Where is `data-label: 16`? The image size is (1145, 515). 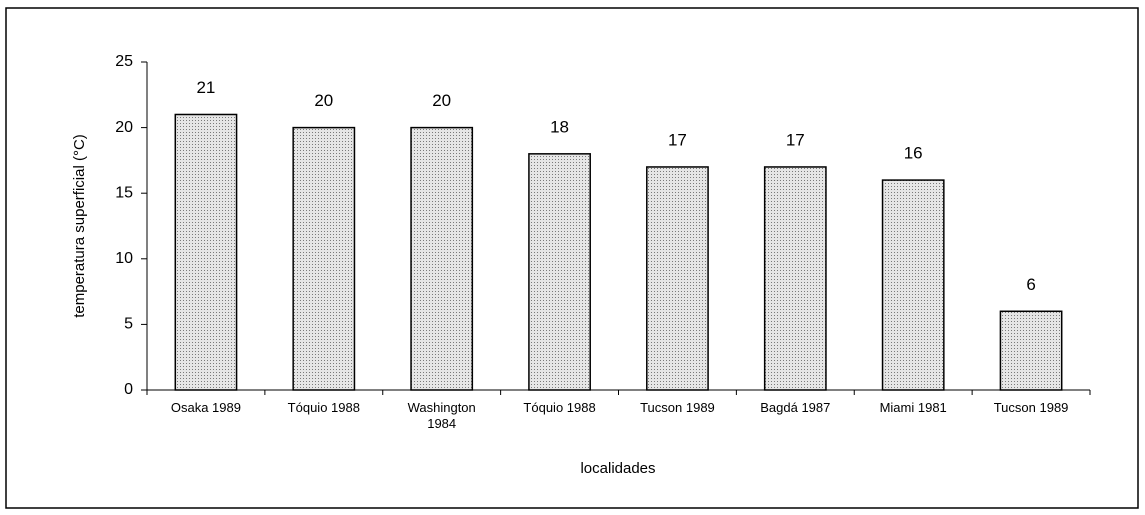 data-label: 16 is located at coordinates (913, 153).